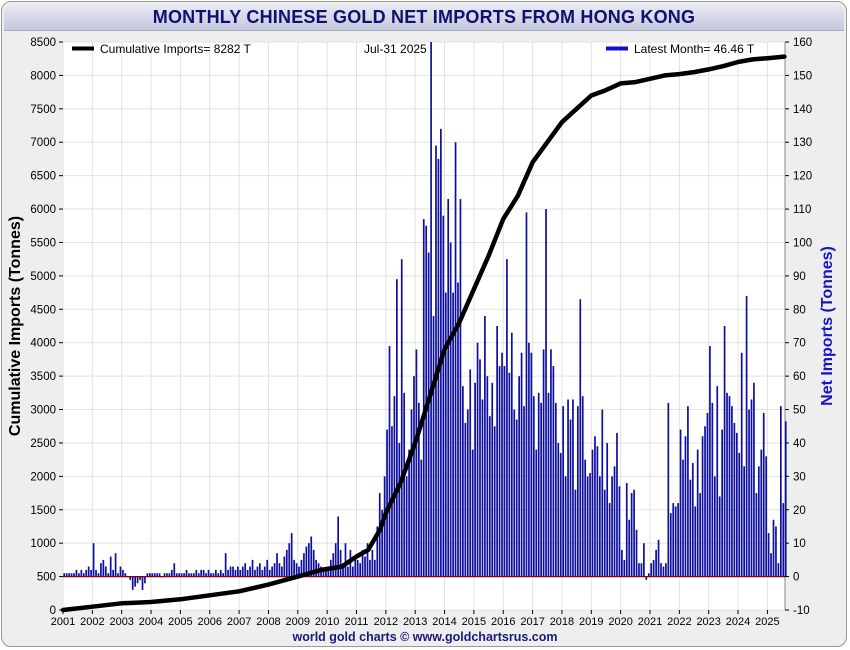  Describe the element at coordinates (63, 622) in the screenshot. I see `x-tick-label: 2001` at that location.